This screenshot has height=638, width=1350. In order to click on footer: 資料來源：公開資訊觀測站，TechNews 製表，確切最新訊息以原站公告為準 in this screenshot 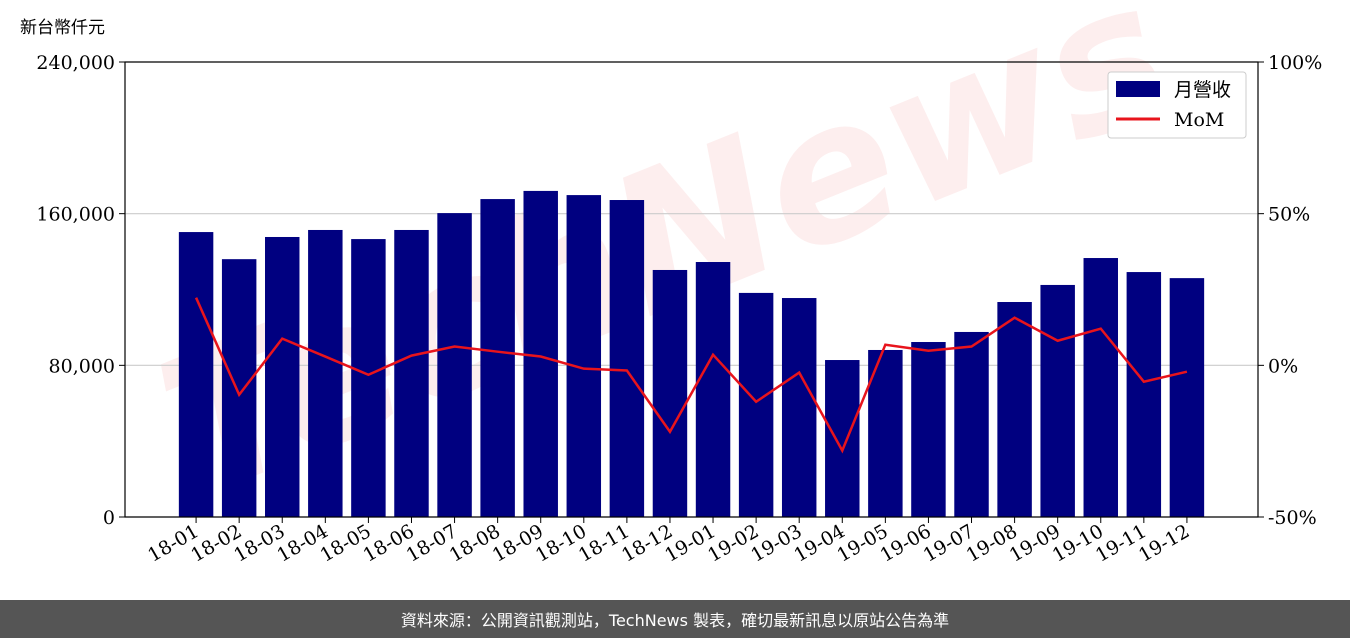, I will do `click(675, 620)`.